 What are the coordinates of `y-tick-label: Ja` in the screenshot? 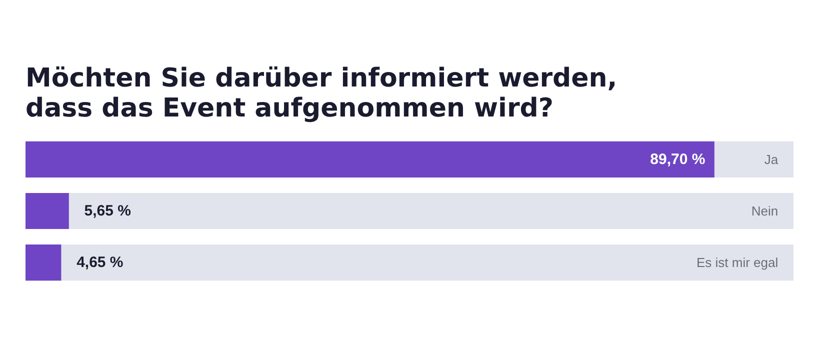 It's located at (771, 159).